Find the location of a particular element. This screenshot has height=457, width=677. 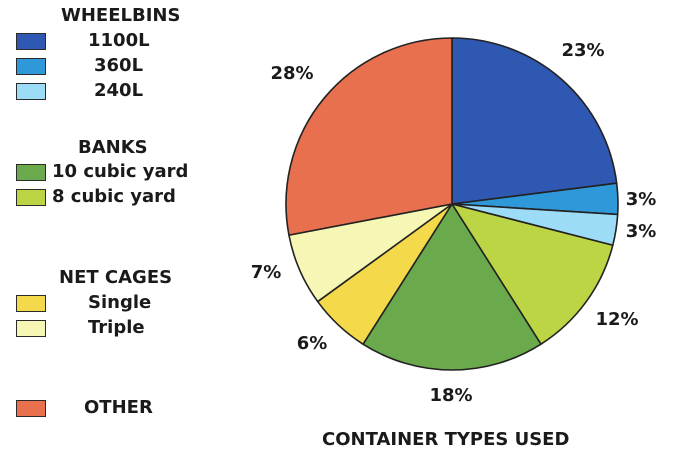

legend-label: Single is located at coordinates (120, 302).